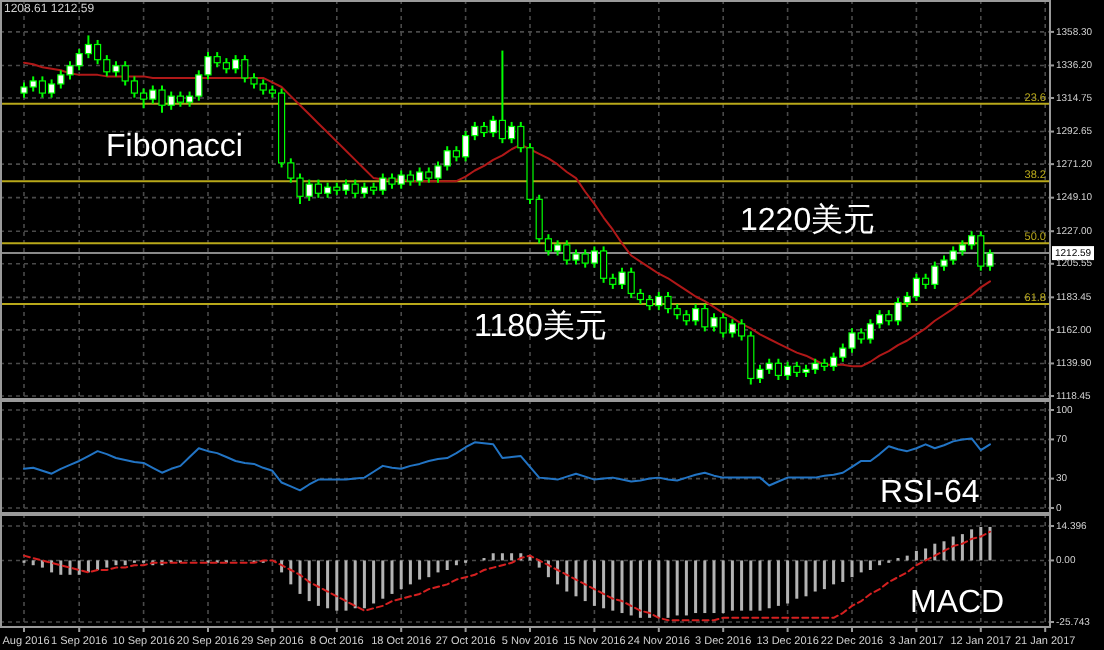 The image size is (1104, 650). I want to click on annotation: RSI-64, so click(930, 493).